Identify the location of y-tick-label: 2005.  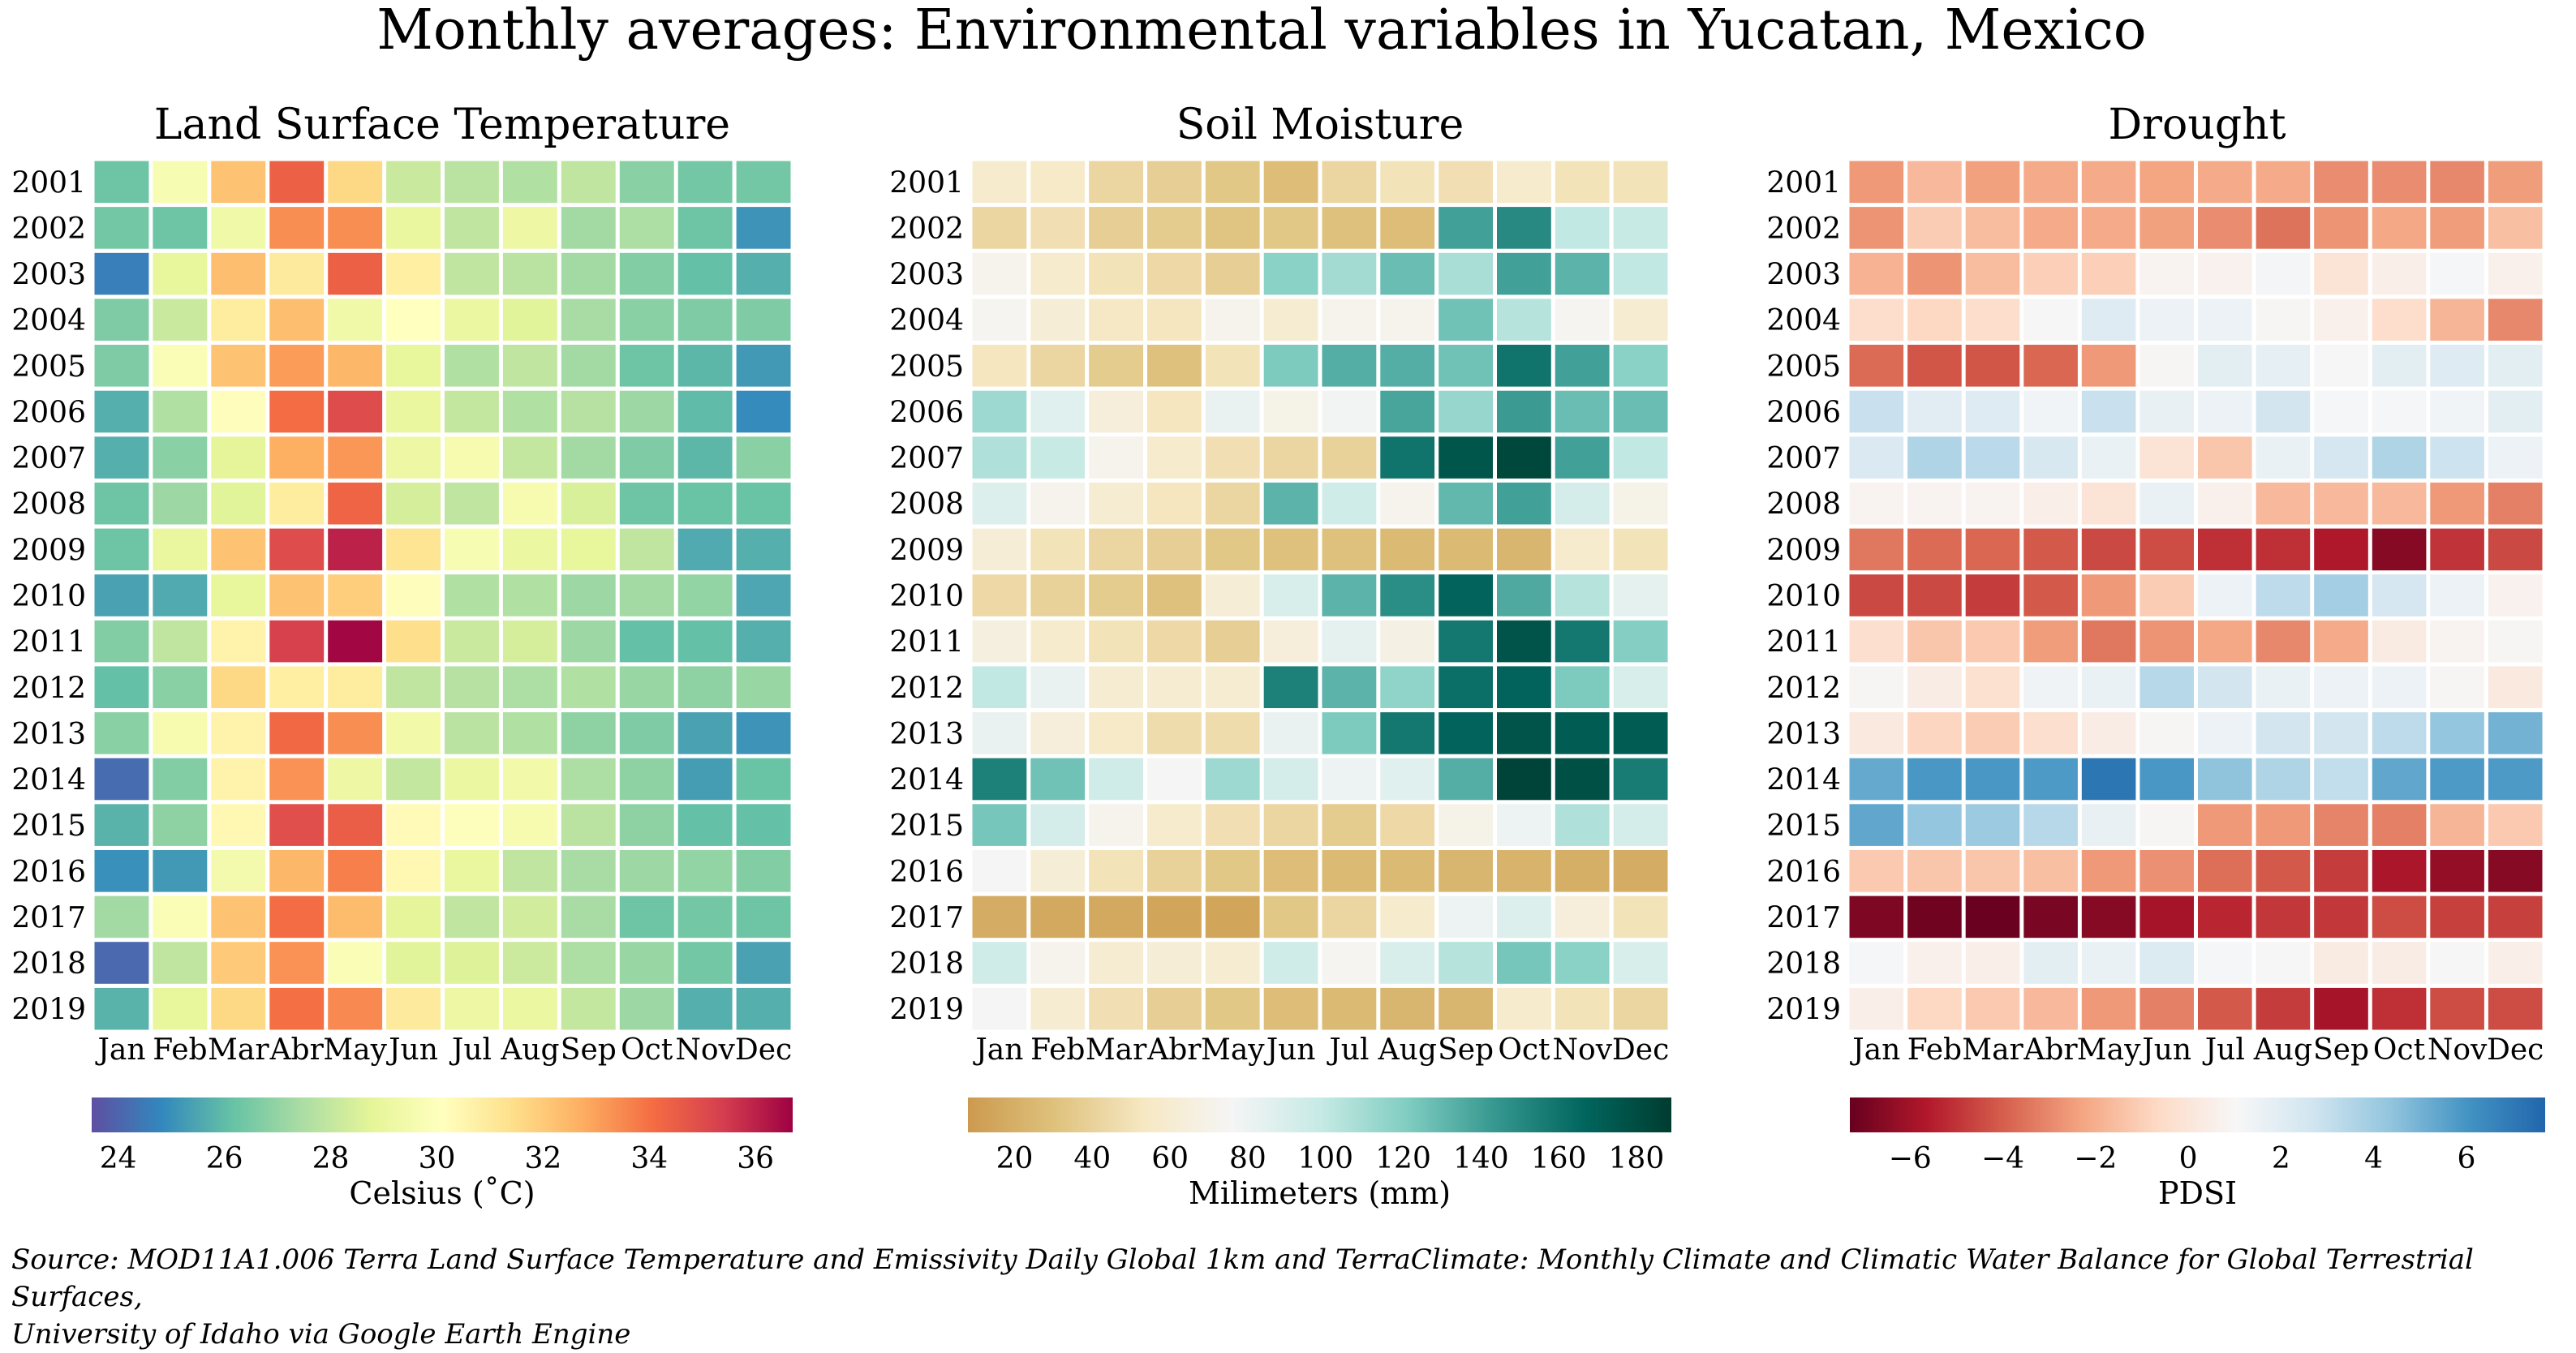
(1803, 367).